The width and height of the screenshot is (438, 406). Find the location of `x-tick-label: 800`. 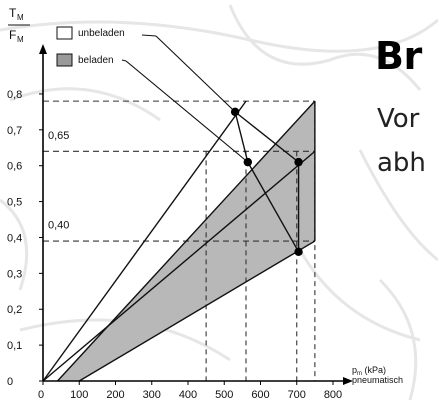

x-tick-label: 800 is located at coordinates (333, 395).